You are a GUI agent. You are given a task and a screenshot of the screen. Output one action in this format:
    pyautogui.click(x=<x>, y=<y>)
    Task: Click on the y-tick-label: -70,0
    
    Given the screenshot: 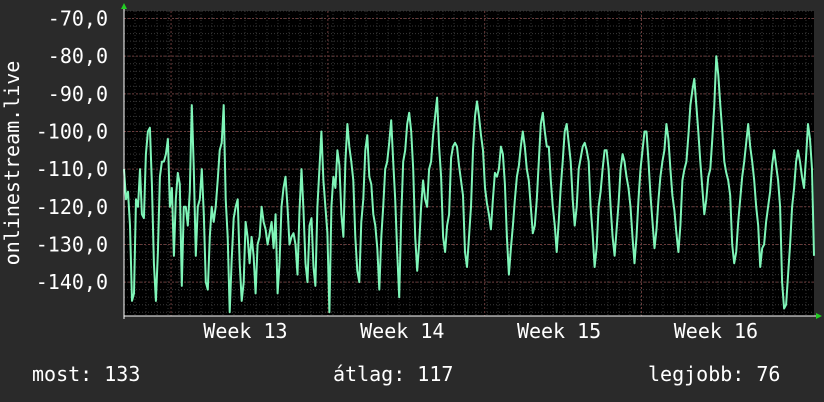 What is the action you would take?
    pyautogui.click(x=78, y=19)
    